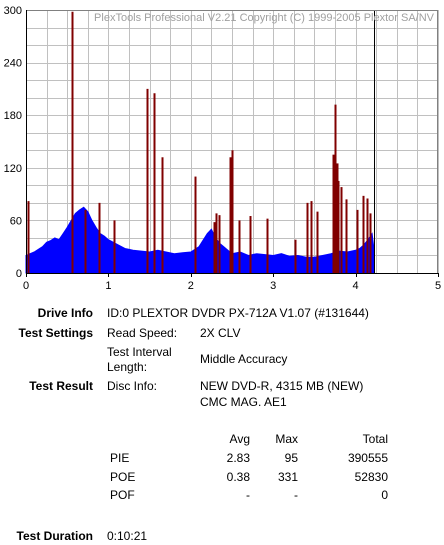  Describe the element at coordinates (356, 286) in the screenshot. I see `x-tick-label: 4` at that location.